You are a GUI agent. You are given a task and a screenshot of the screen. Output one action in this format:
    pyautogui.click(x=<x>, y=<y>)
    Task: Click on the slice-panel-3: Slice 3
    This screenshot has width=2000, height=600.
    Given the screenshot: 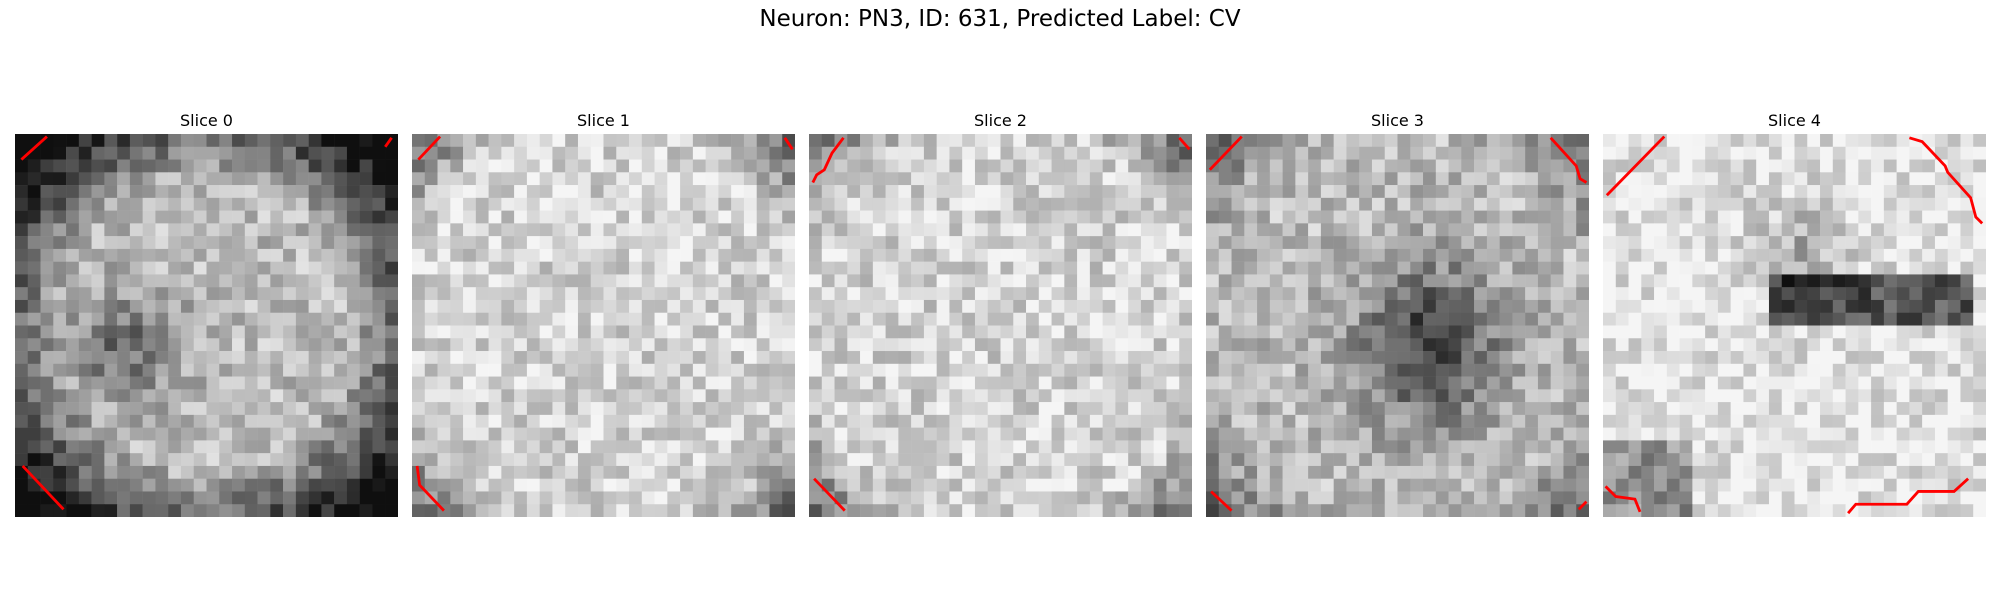 What is the action you would take?
    pyautogui.click(x=1397, y=312)
    